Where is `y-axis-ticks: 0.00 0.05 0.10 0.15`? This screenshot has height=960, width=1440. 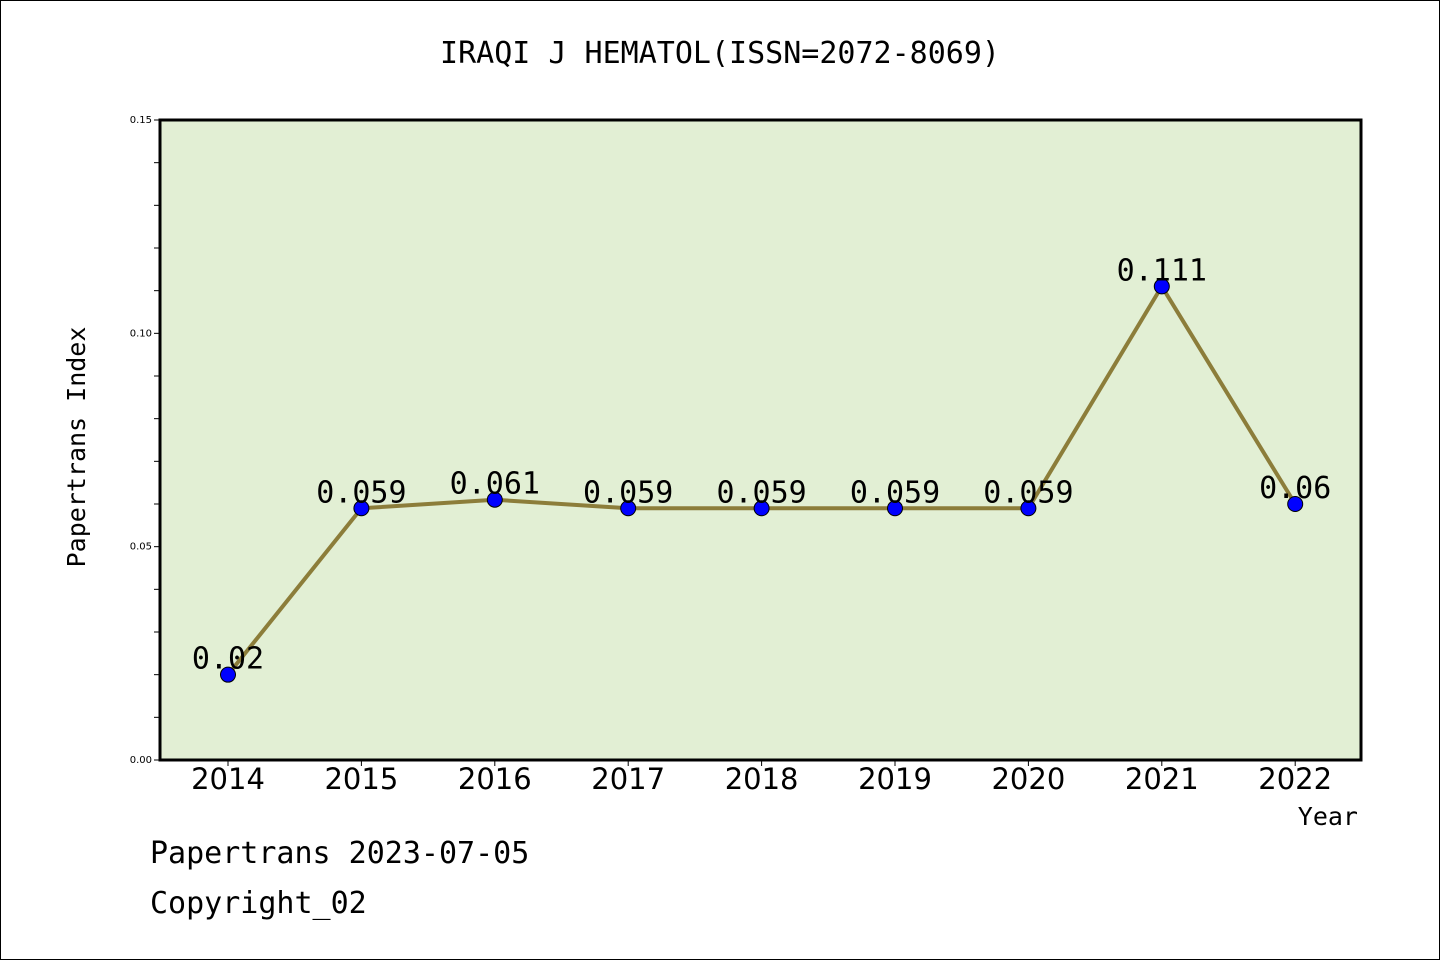
y-axis-ticks: 0.00 0.05 0.10 0.15 is located at coordinates (145, 440).